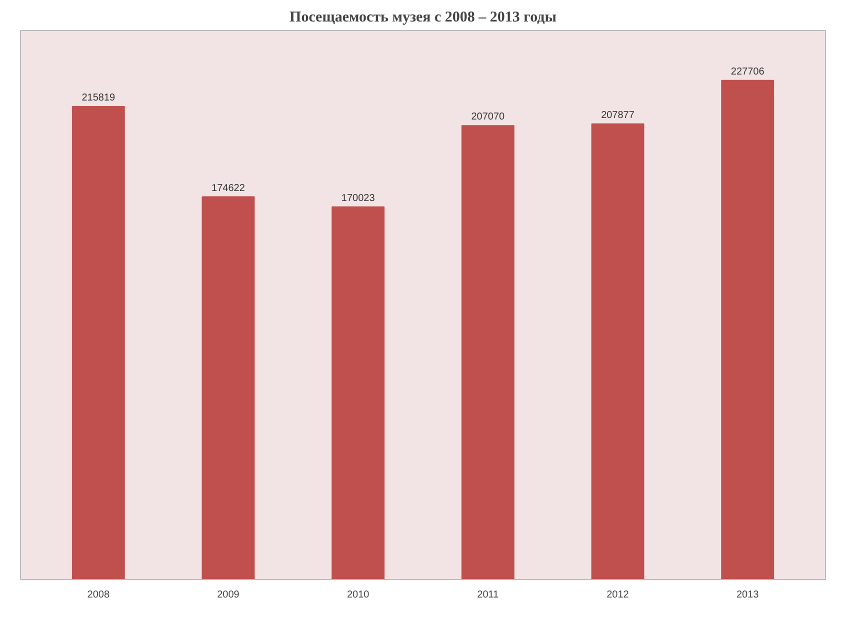 This screenshot has height=628, width=845. What do you see at coordinates (358, 198) in the screenshot?
I see `data-label: 170023` at bounding box center [358, 198].